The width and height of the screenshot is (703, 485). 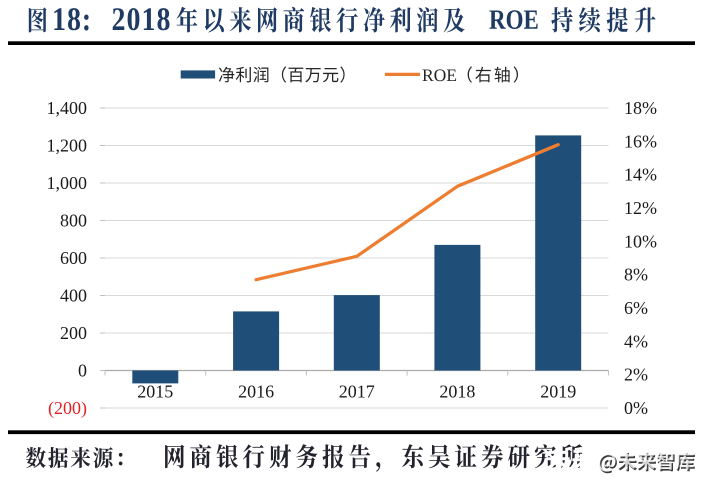 What do you see at coordinates (155, 392) in the screenshot?
I see `svg-text: 2015` at bounding box center [155, 392].